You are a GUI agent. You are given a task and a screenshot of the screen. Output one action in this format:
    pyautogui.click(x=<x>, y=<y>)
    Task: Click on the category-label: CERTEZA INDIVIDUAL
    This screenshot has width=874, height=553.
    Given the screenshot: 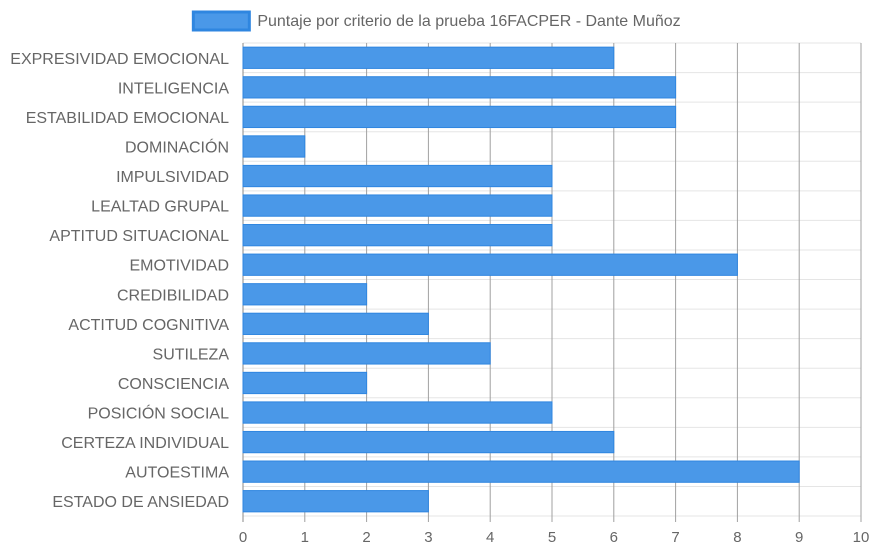 What is the action you would take?
    pyautogui.click(x=145, y=443)
    